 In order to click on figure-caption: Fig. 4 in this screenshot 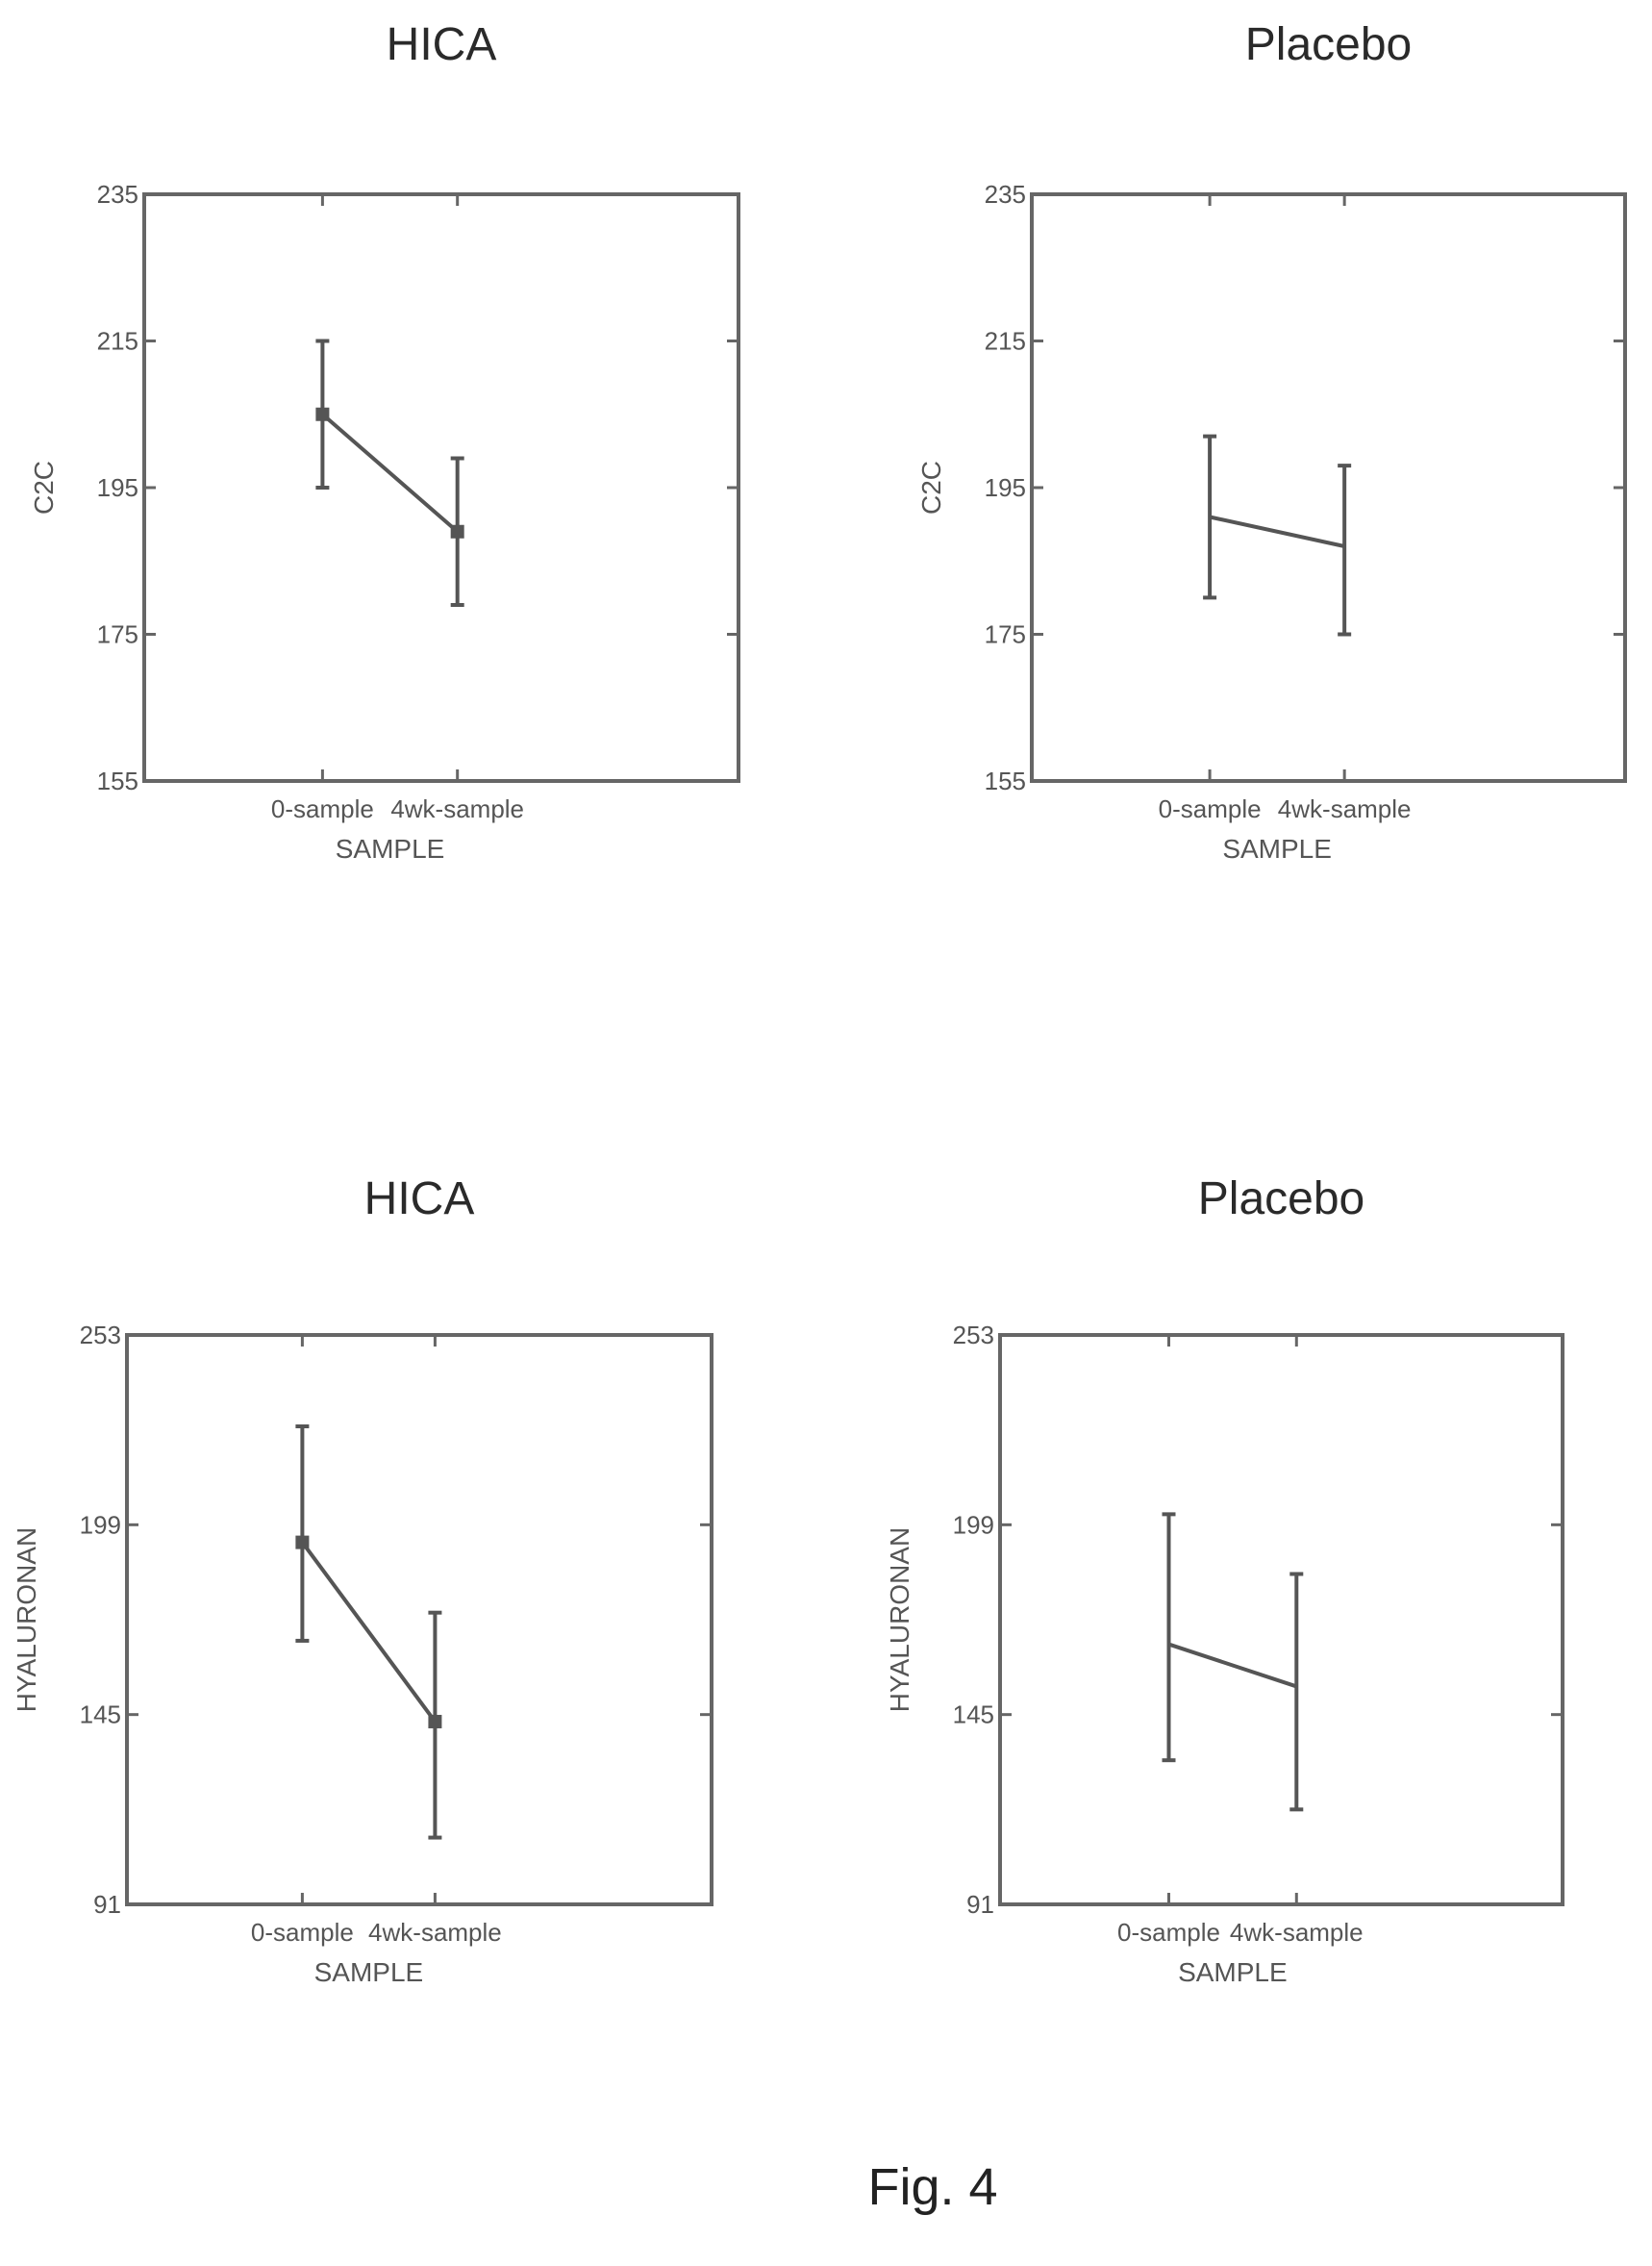, I will do `click(932, 2187)`.